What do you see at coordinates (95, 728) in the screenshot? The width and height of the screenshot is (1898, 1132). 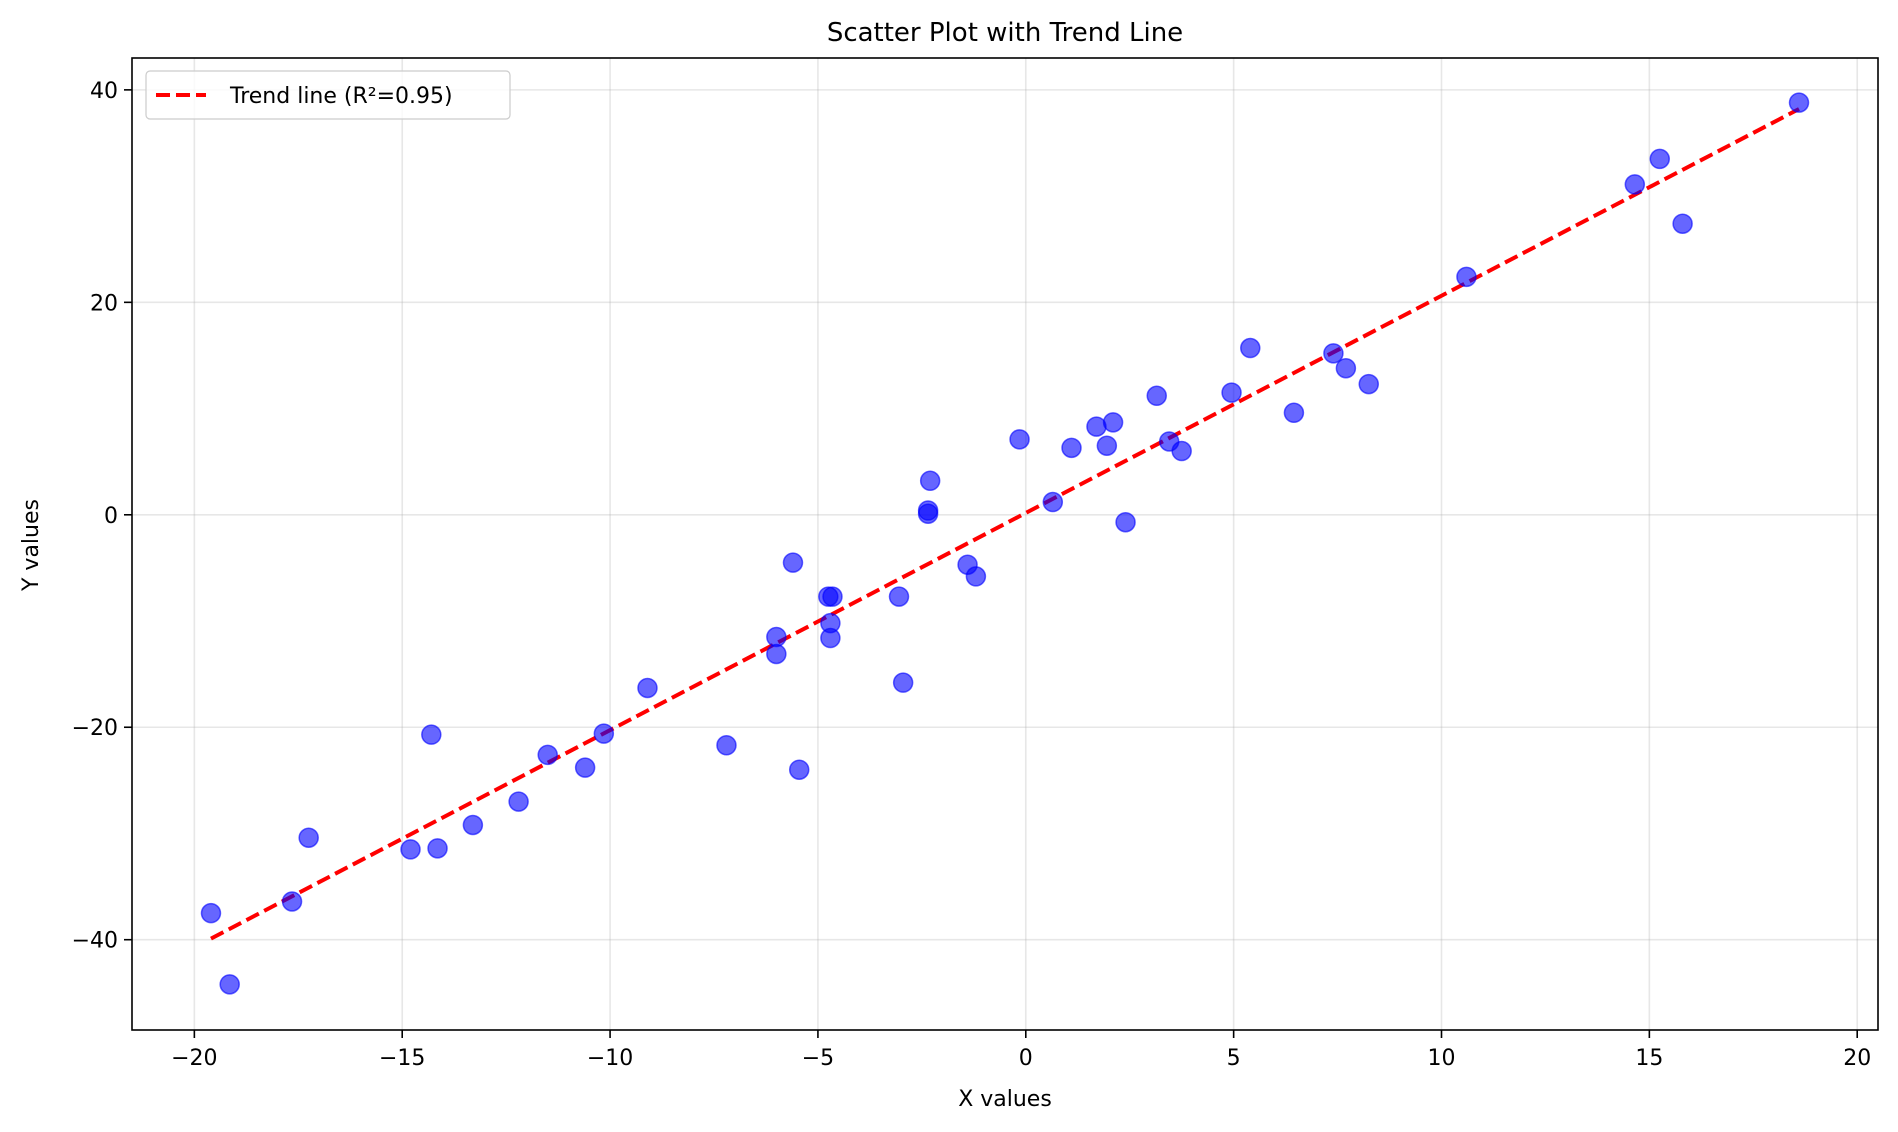 I see `y-tick-label: −20` at bounding box center [95, 728].